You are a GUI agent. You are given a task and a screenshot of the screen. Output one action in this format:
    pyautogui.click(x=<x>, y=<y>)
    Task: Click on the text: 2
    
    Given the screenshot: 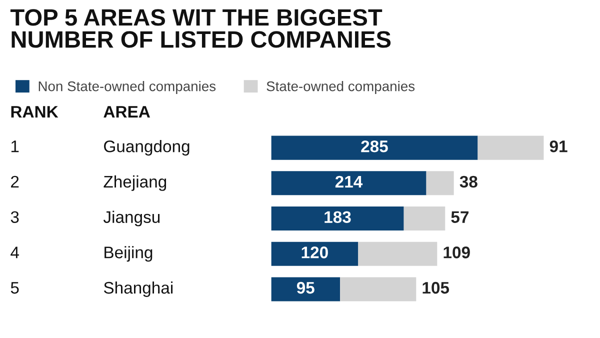 What is the action you would take?
    pyautogui.click(x=15, y=182)
    